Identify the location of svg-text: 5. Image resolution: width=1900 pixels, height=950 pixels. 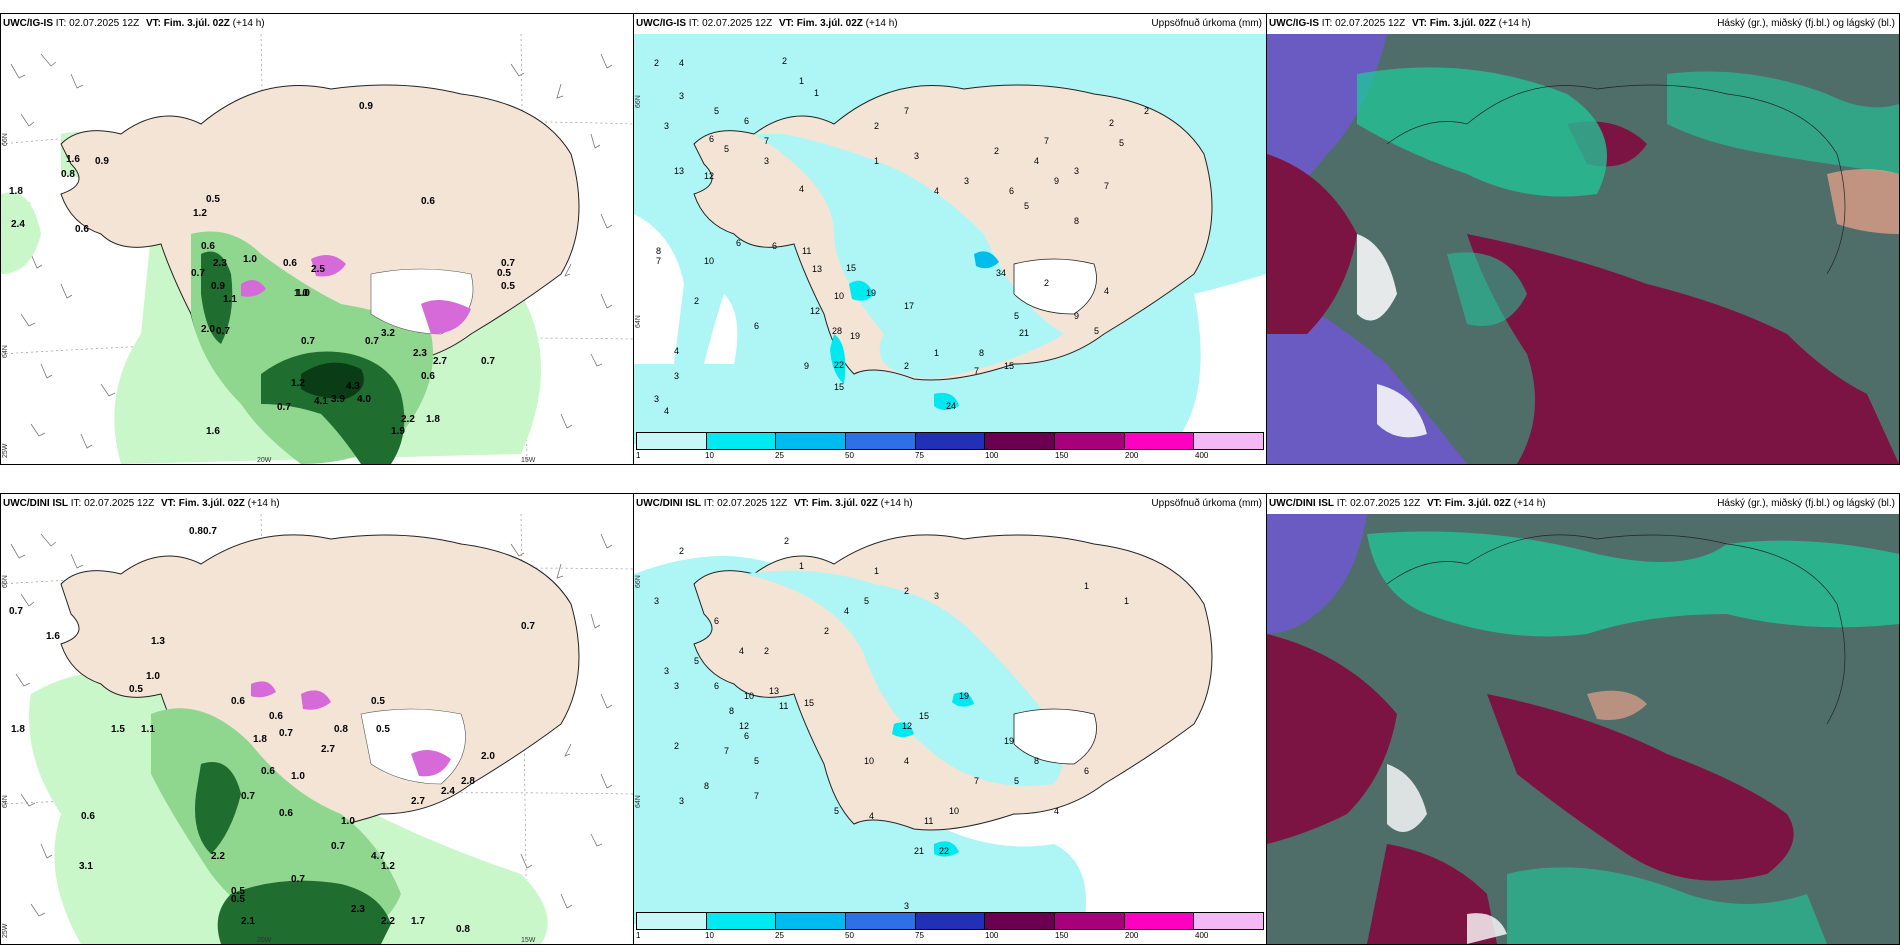
(1026, 206).